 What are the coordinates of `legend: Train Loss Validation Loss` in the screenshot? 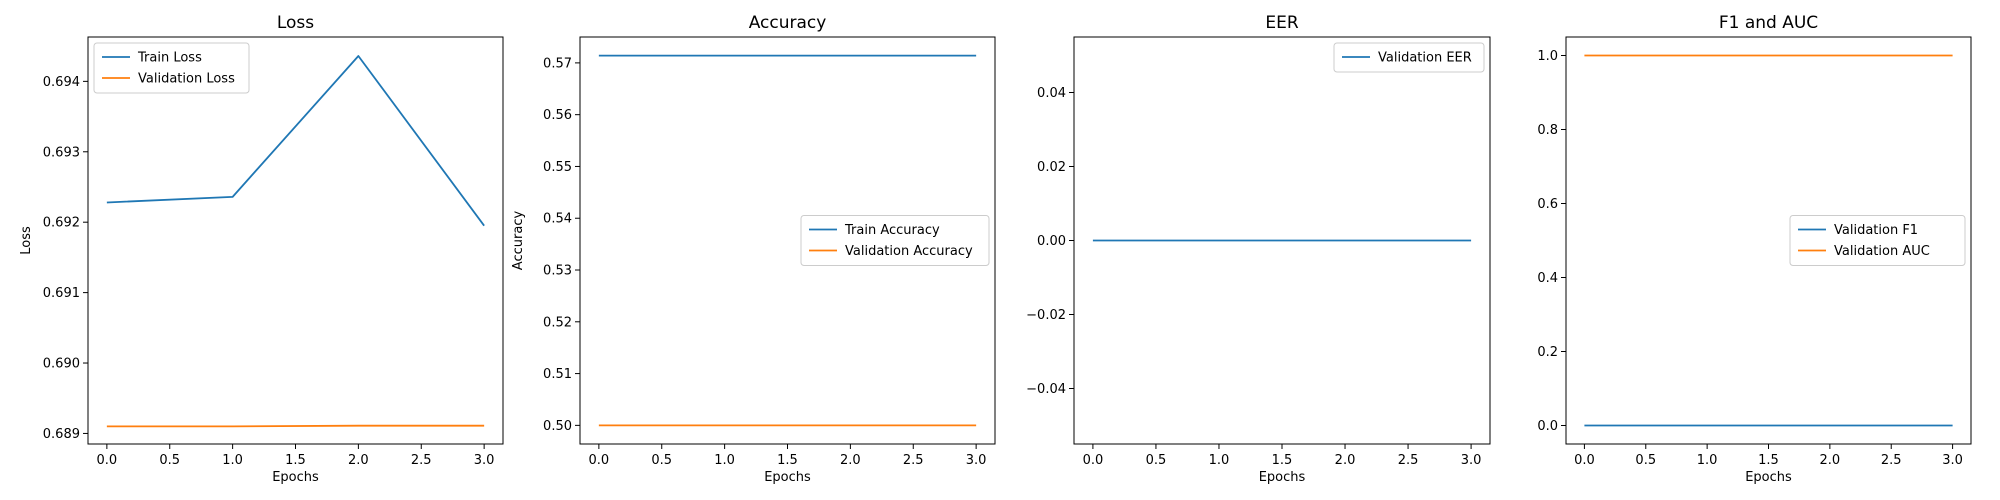 It's located at (171, 68).